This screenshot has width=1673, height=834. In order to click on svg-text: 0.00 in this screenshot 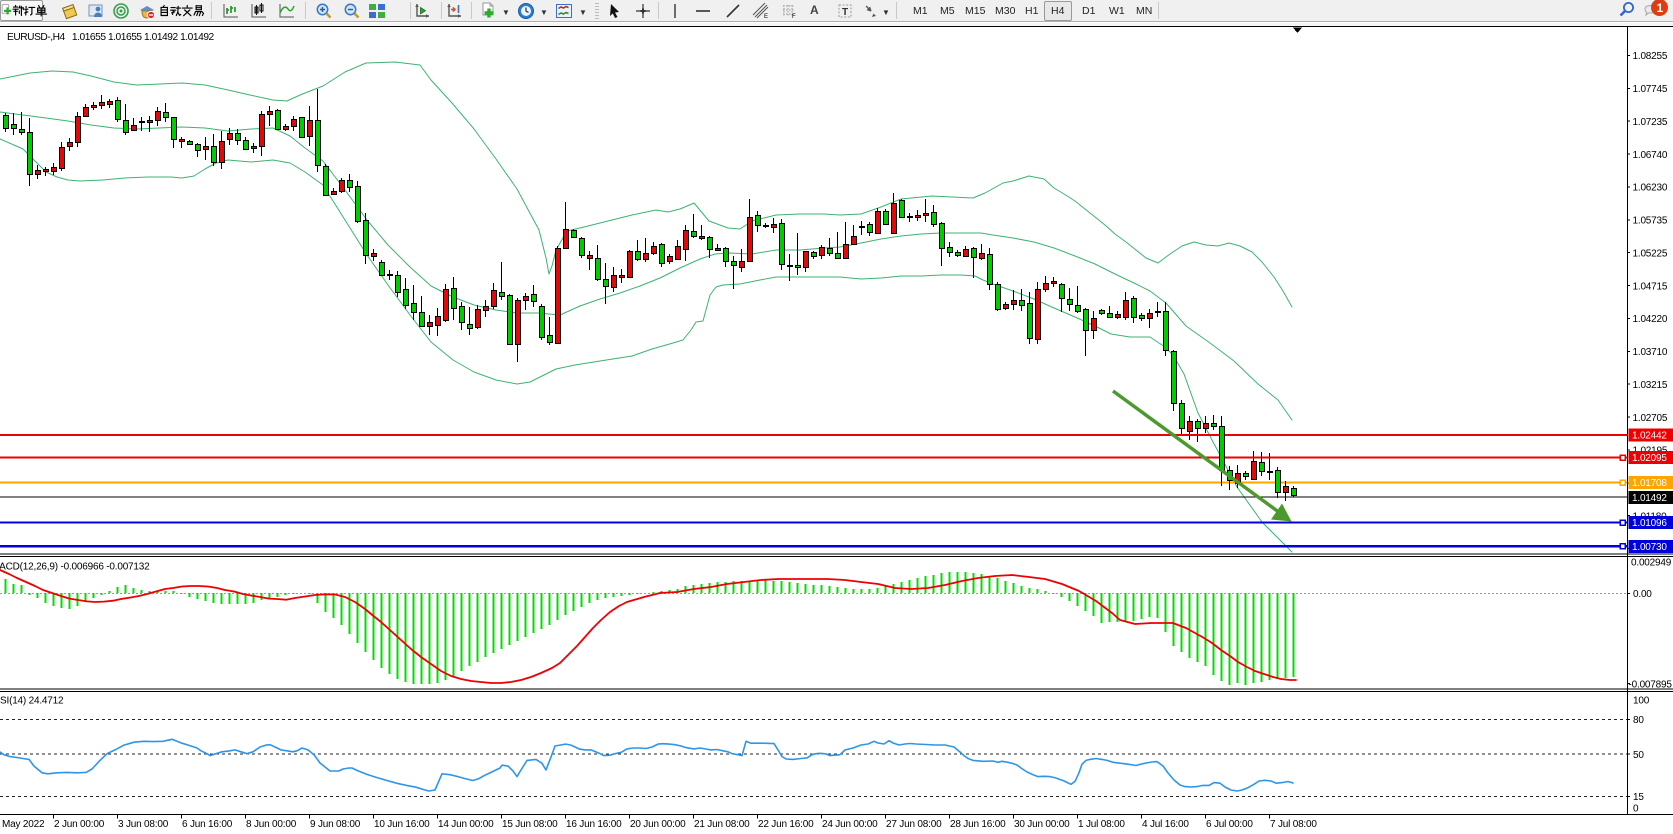, I will do `click(1642, 594)`.